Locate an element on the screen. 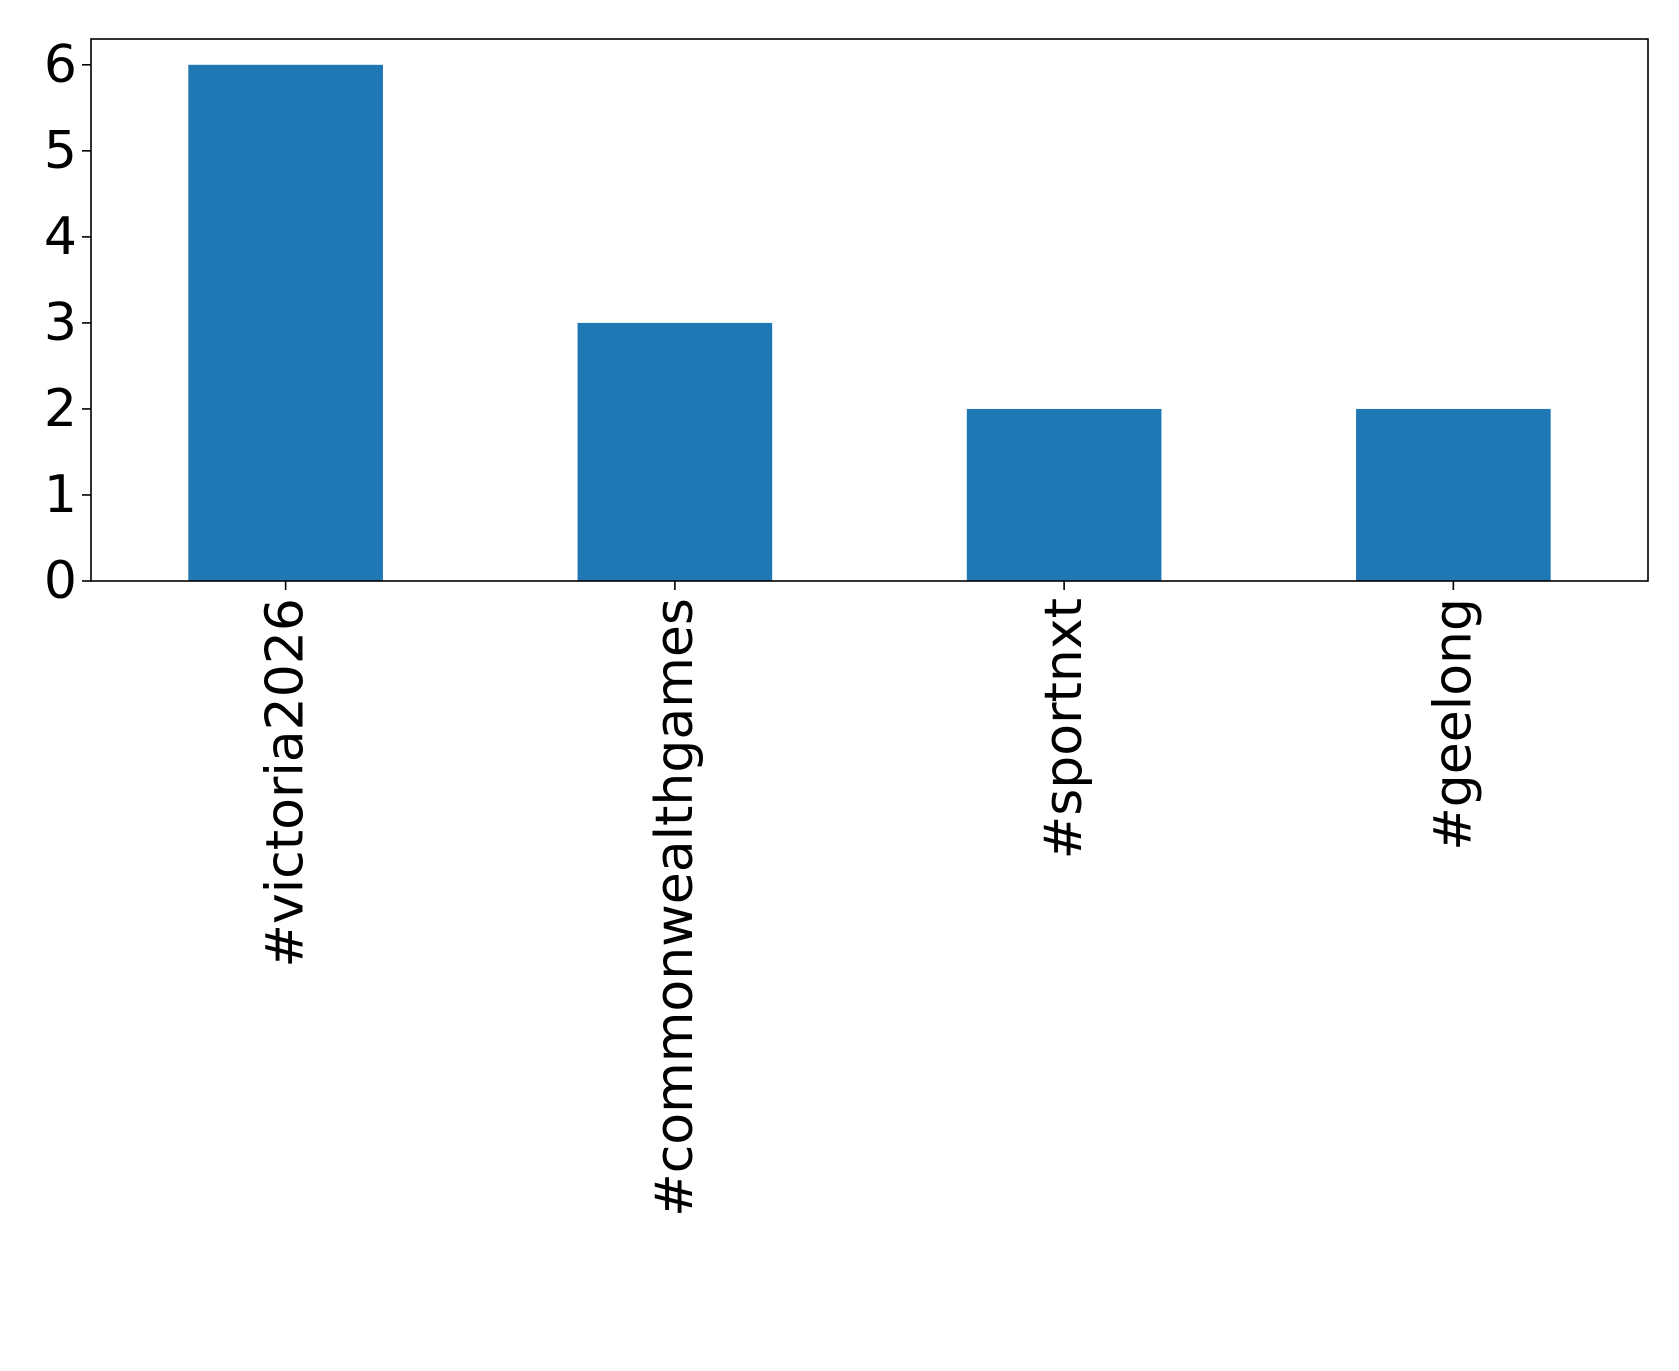  x-tick-label: #sportnxt is located at coordinates (1064, 728).